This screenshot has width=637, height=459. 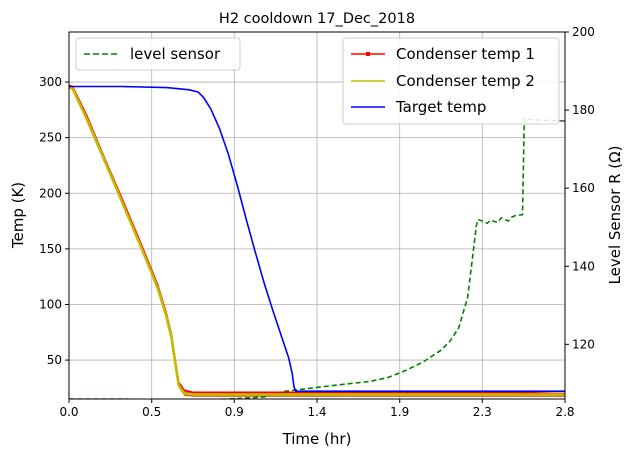 What do you see at coordinates (317, 439) in the screenshot?
I see `x-axis-title: Time (hr)` at bounding box center [317, 439].